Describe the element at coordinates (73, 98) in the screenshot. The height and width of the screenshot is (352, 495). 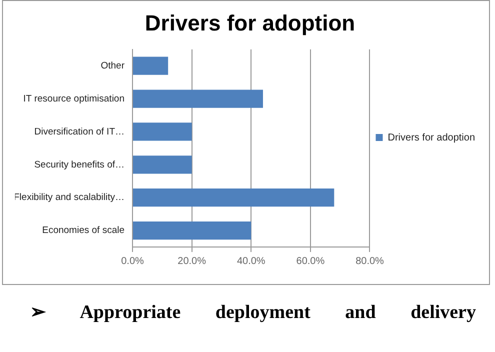
I see `y-tick-label: IT resource optimisation` at that location.